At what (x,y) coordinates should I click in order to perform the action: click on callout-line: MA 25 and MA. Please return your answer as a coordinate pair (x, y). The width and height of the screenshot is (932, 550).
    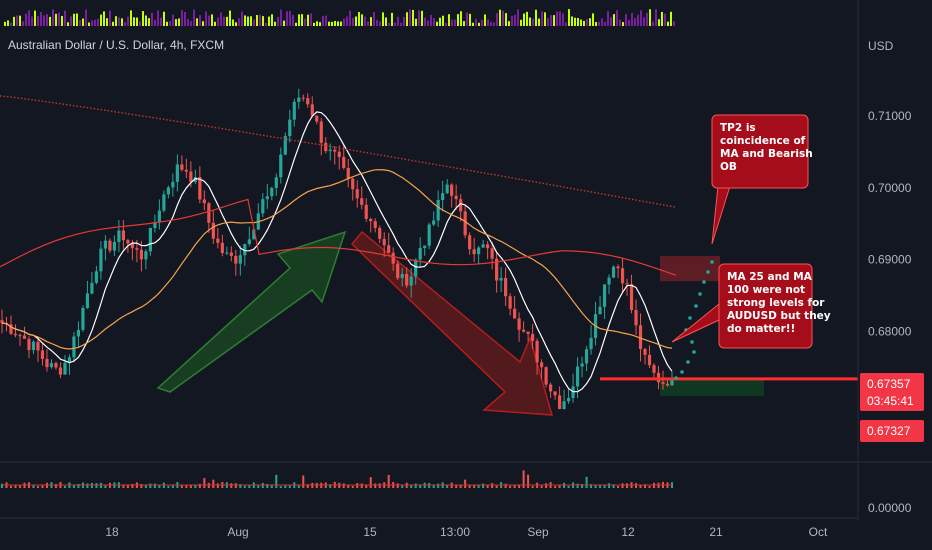
    Looking at the image, I should click on (770, 277).